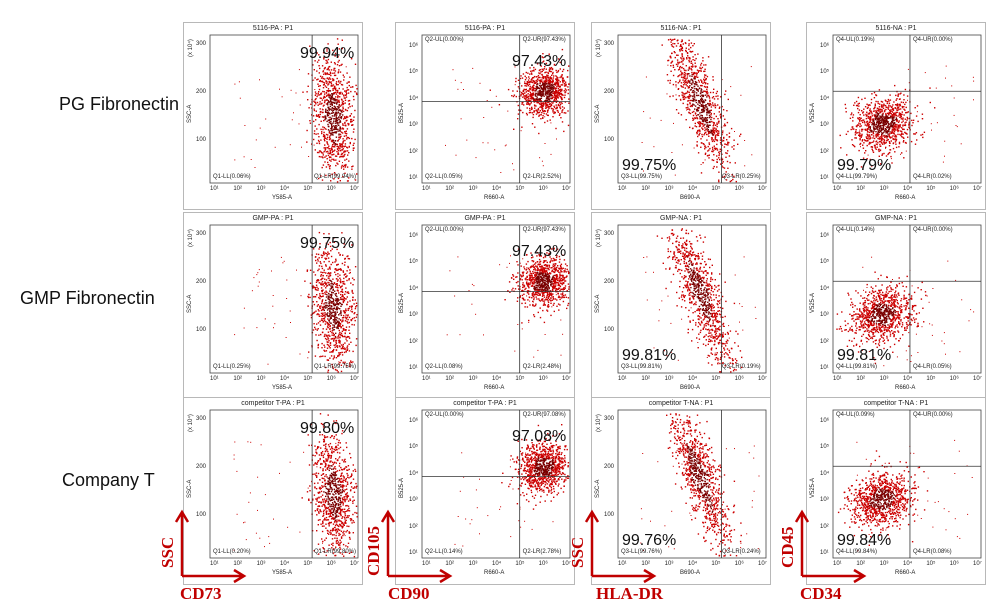 The image size is (1000, 616). Describe the element at coordinates (630, 593) in the screenshot. I see `marker-hla-dr: HLA-DR` at that location.